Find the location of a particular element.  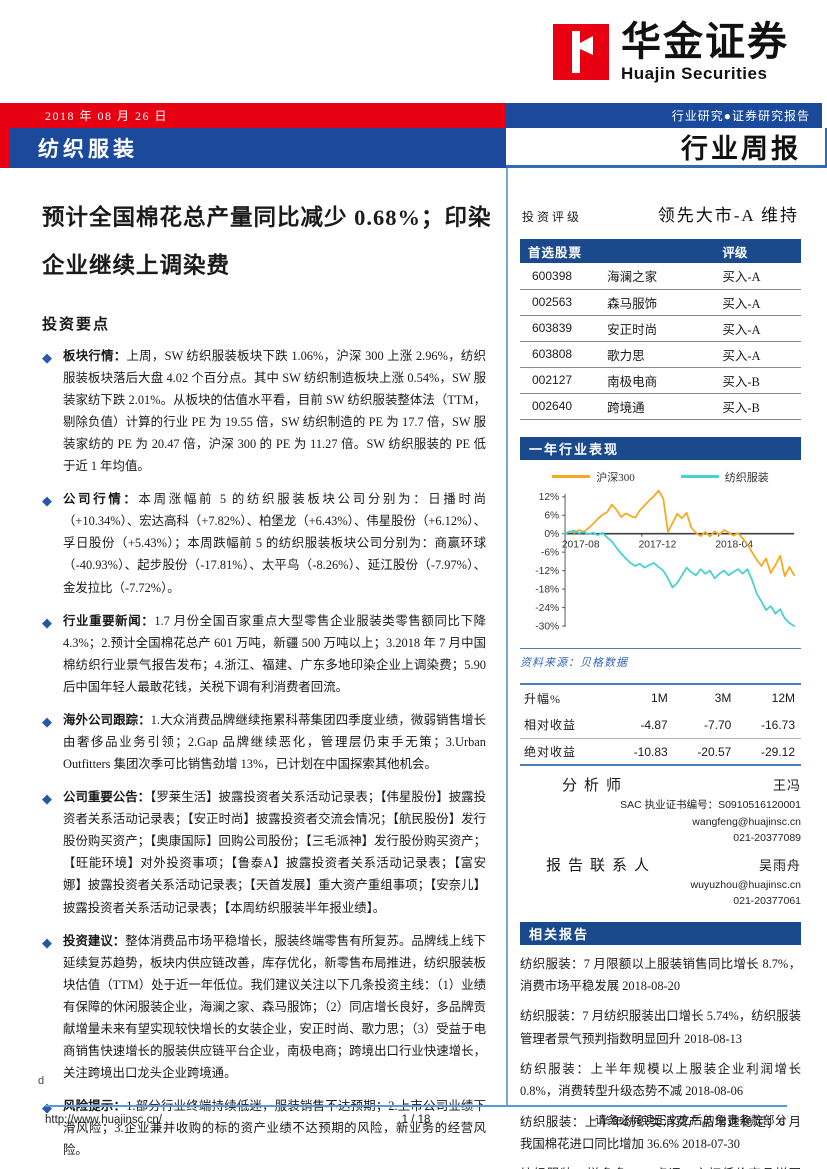

returns-col3: 12M is located at coordinates (783, 698).